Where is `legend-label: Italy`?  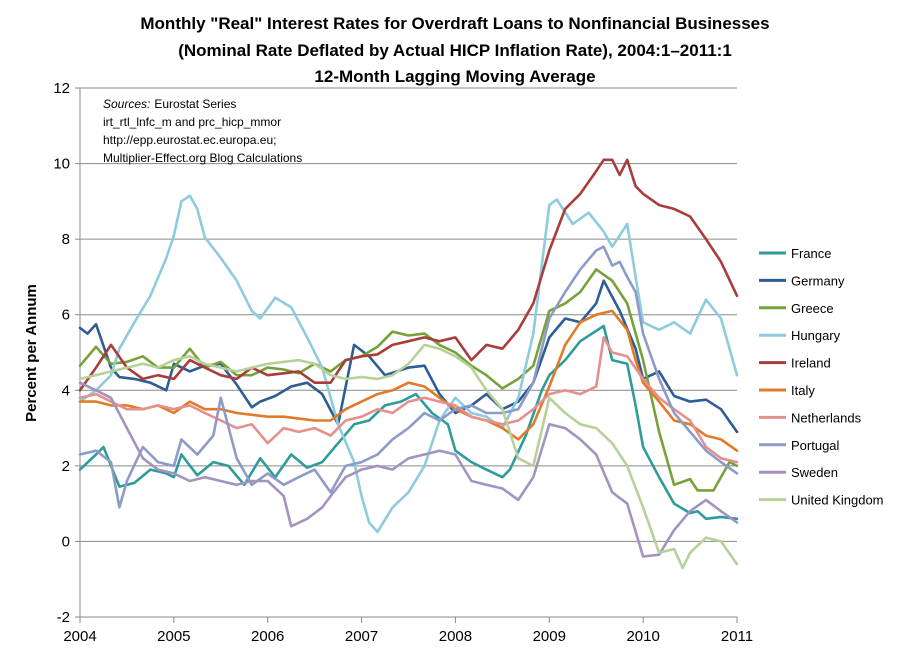
legend-label: Italy is located at coordinates (803, 390).